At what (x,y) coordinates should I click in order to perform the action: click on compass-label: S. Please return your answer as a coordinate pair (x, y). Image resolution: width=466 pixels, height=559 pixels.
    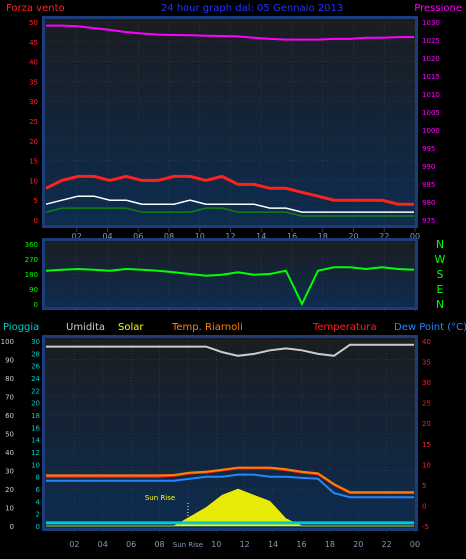
    Looking at the image, I should click on (440, 274).